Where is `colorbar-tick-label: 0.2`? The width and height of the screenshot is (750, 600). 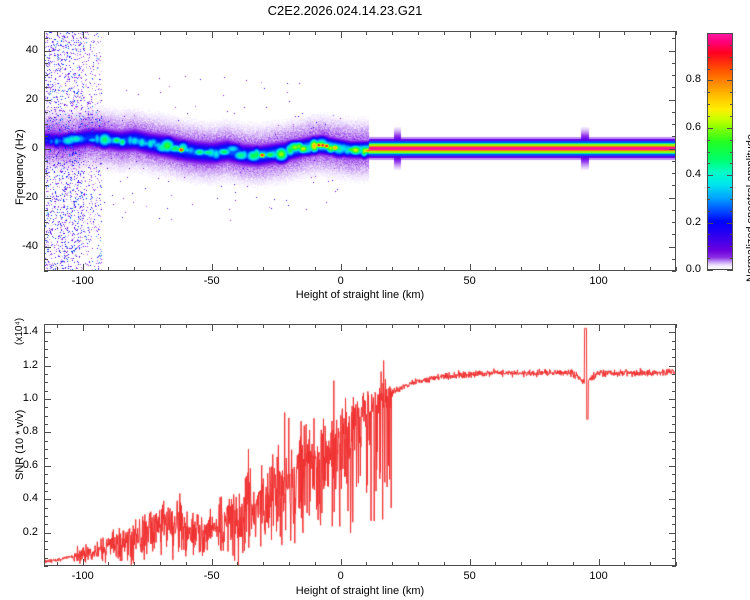 colorbar-tick-label: 0.2 is located at coordinates (693, 221).